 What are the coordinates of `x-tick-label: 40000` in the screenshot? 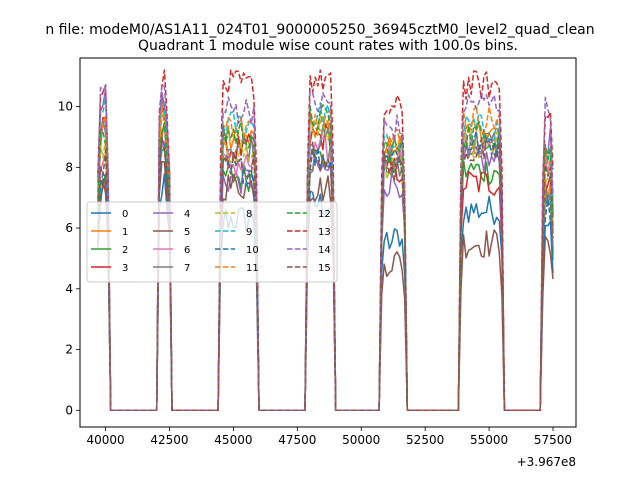 It's located at (105, 440).